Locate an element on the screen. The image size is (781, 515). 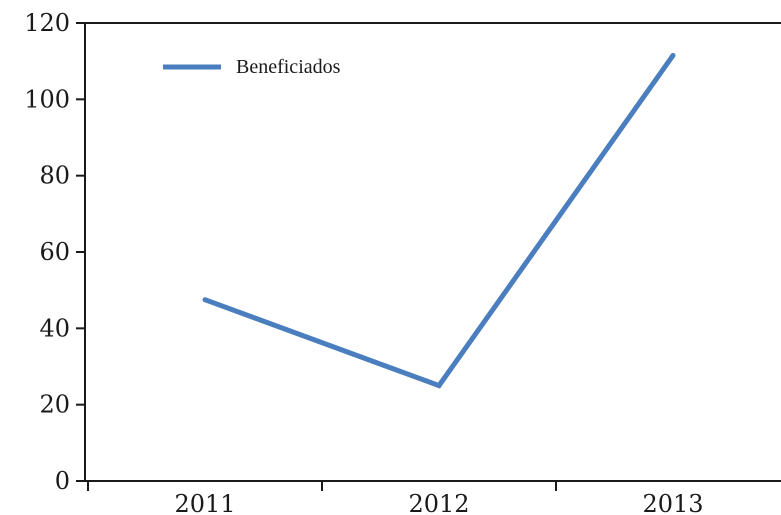
y-tick-label: 0 is located at coordinates (62, 481).